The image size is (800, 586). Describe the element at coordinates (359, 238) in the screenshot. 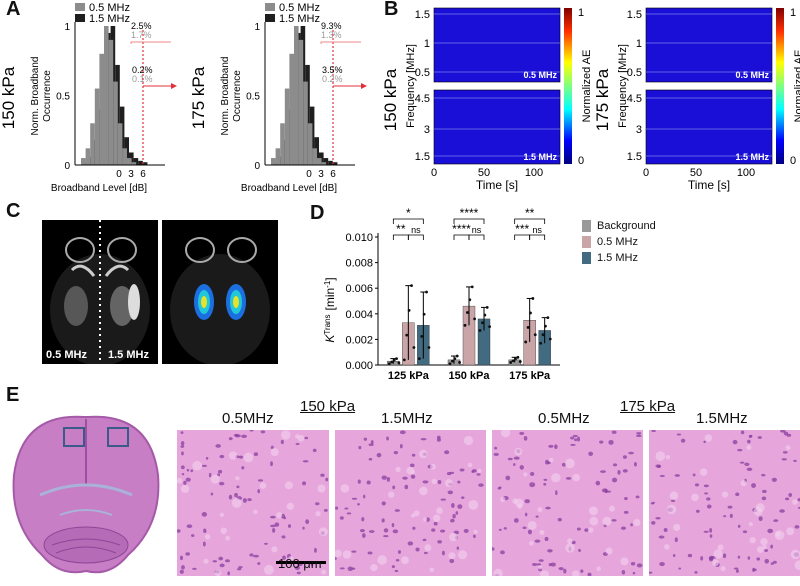

I see `y-tick-label: 0.010` at that location.